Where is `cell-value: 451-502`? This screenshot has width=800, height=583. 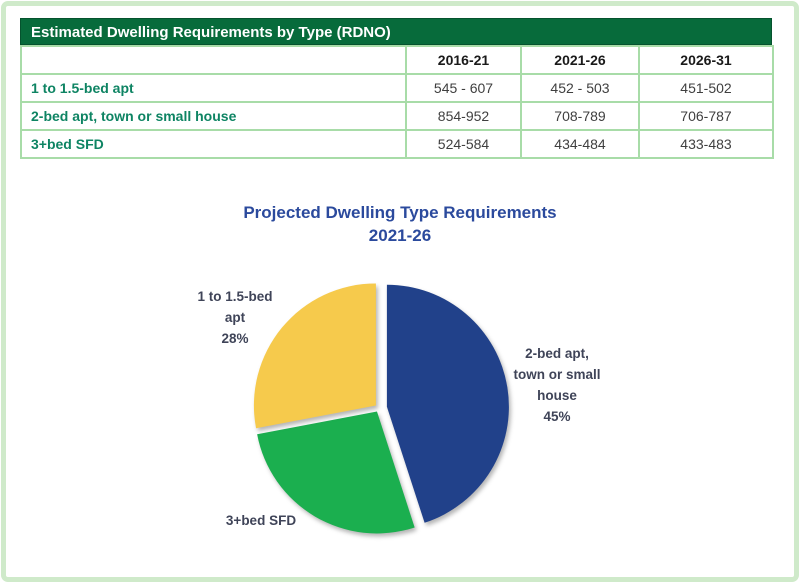 cell-value: 451-502 is located at coordinates (706, 88).